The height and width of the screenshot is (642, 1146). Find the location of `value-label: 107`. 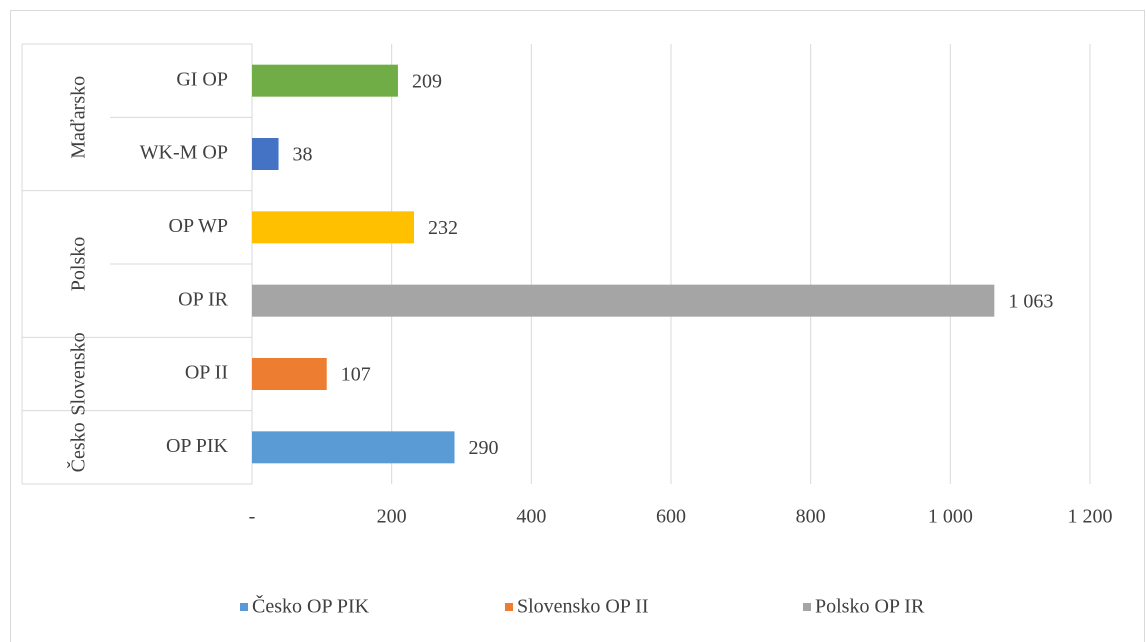

value-label: 107 is located at coordinates (356, 375).